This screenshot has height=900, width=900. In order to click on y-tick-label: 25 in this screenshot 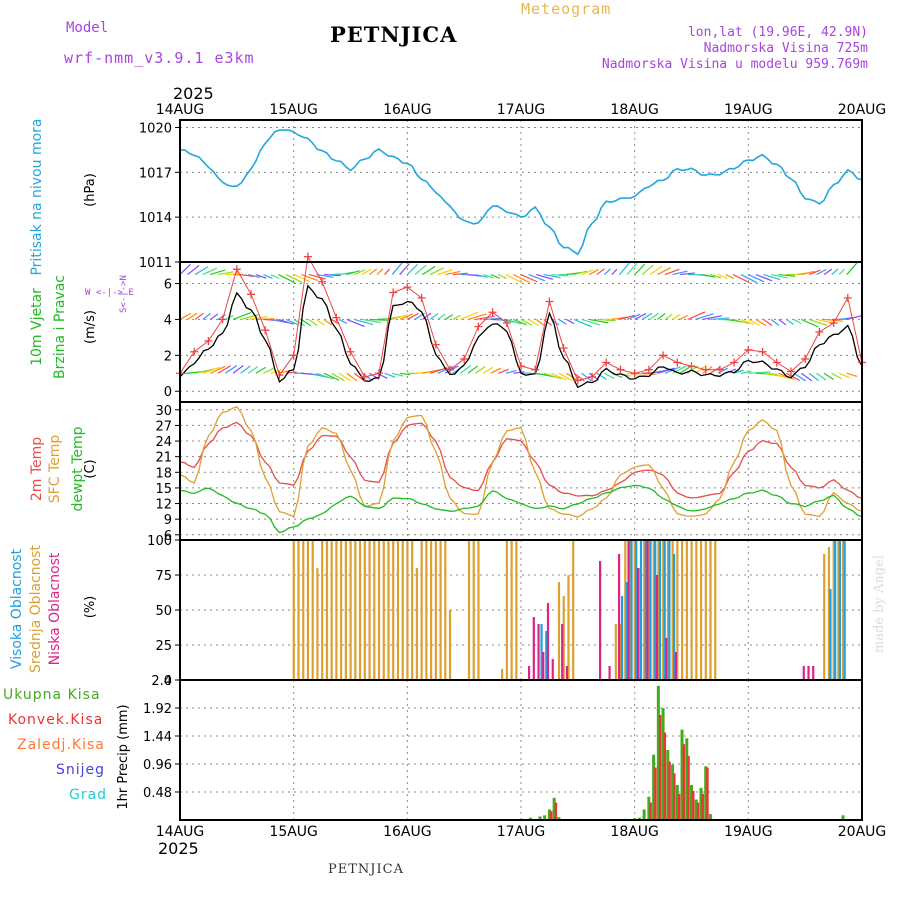, I will do `click(163, 646)`.